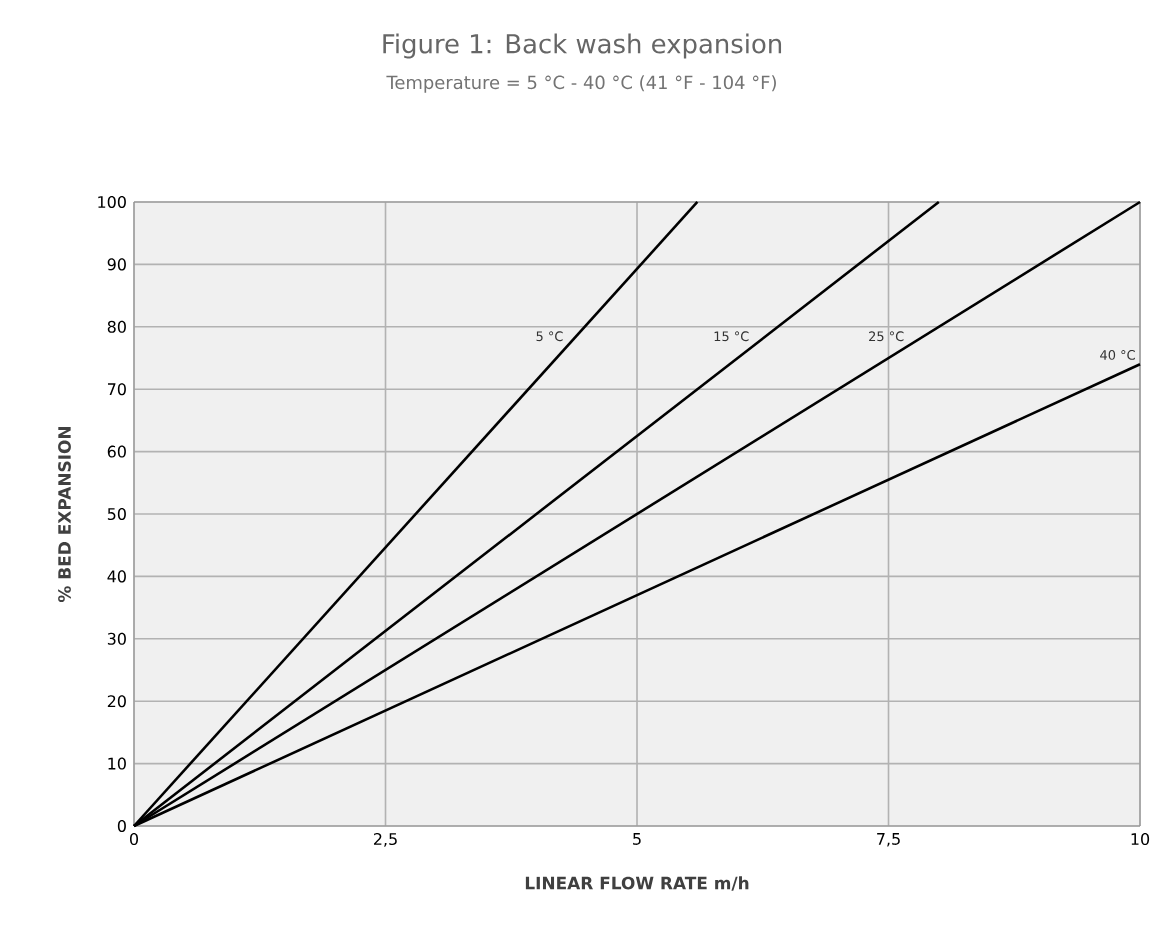 The width and height of the screenshot is (1164, 946). What do you see at coordinates (581, 84) in the screenshot?
I see `chart-subtitle: Temperature = 5 °C - 40 °C (41 °F - 104 °F)` at bounding box center [581, 84].